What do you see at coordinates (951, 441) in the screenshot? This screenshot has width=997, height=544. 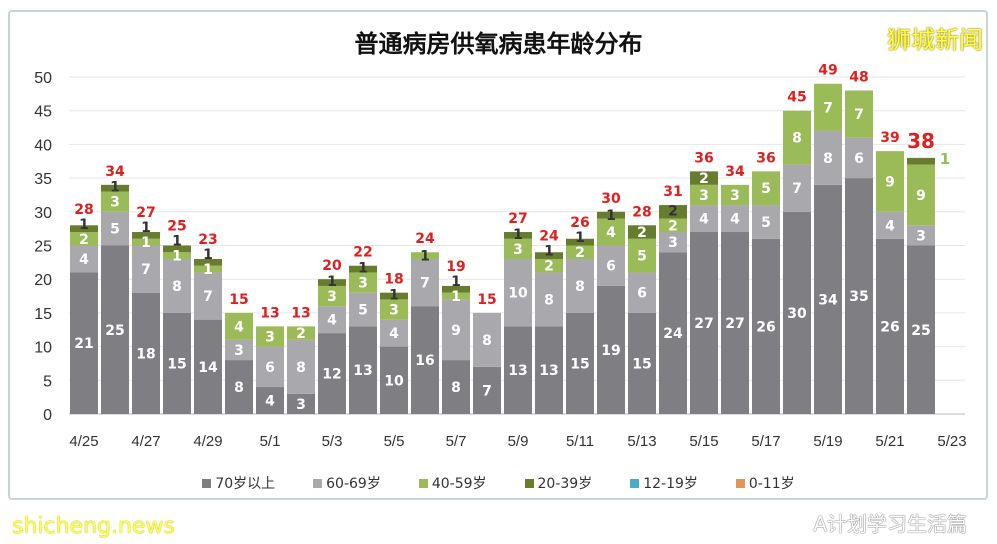 I see `x-tick-label: 5/23` at bounding box center [951, 441].